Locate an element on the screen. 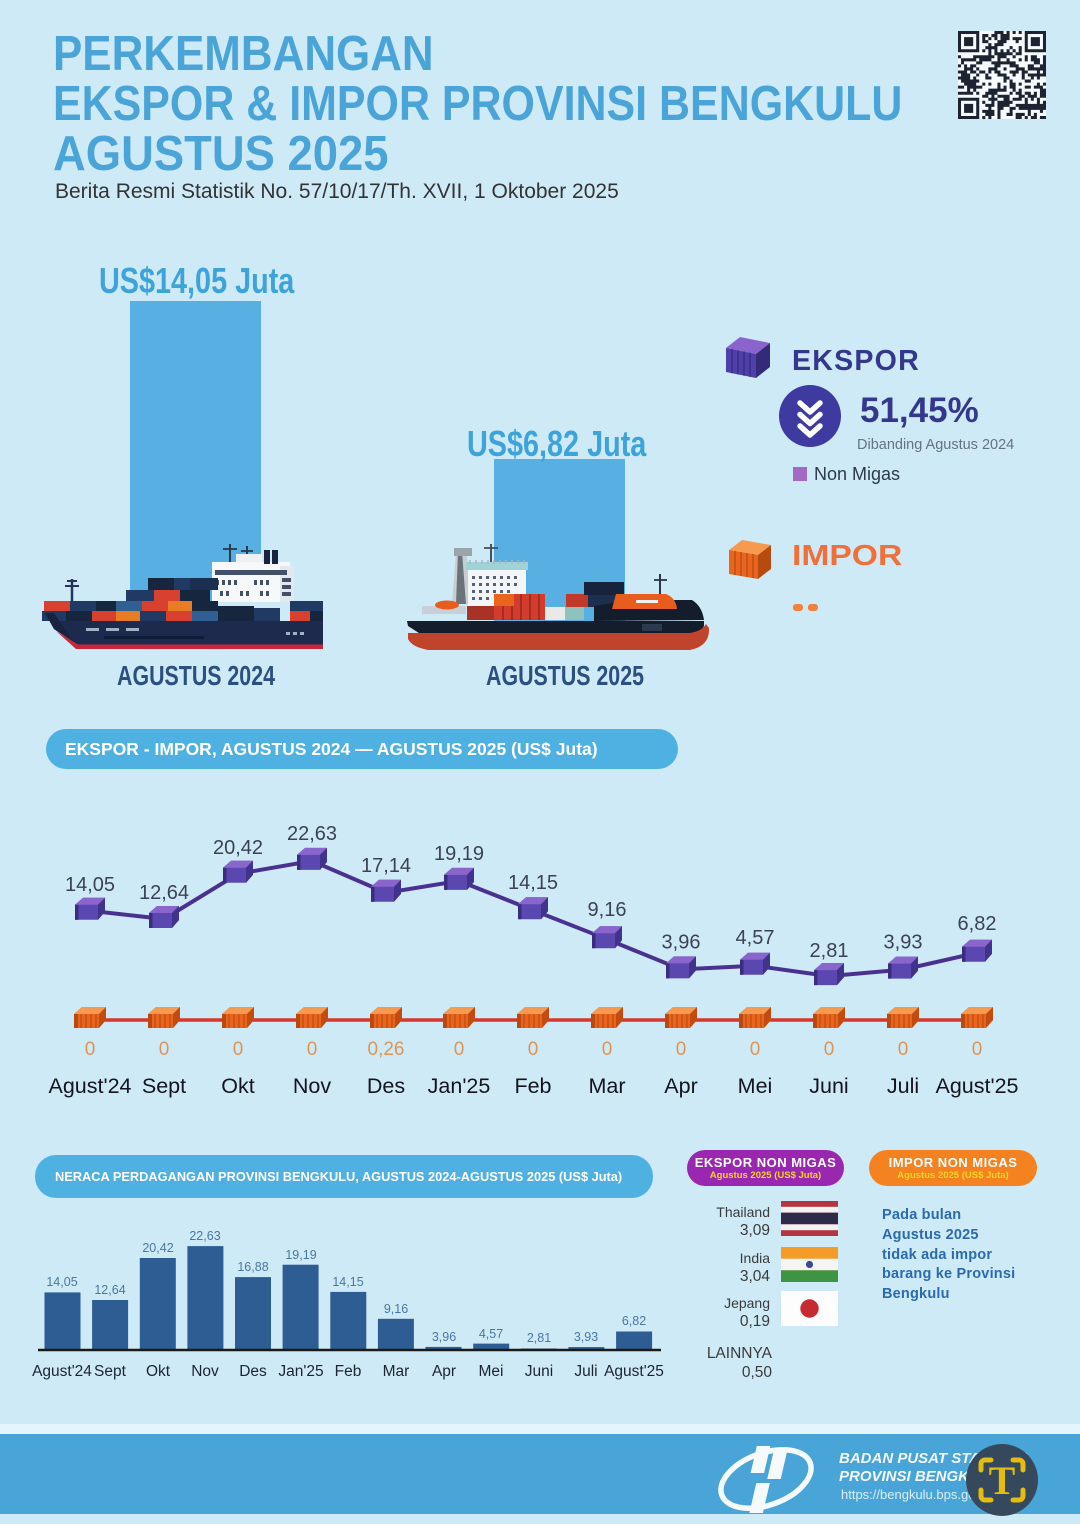 Image resolution: width=1080 pixels, height=1524 pixels. svg-text: 0,26 is located at coordinates (386, 1049).